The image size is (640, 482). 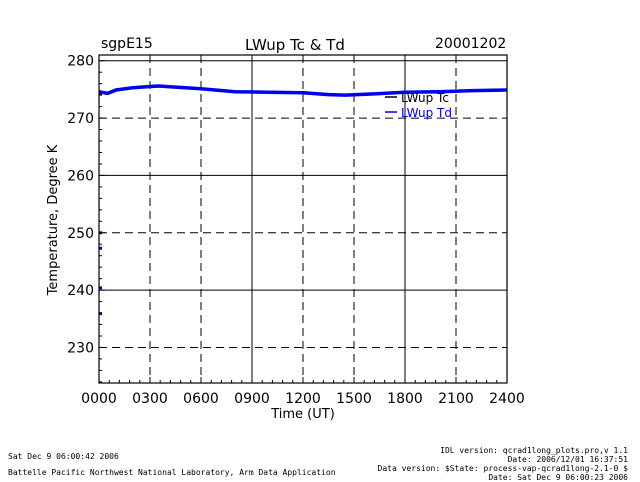 What do you see at coordinates (302, 414) in the screenshot?
I see `x-axis-label: Time (UT)` at bounding box center [302, 414].